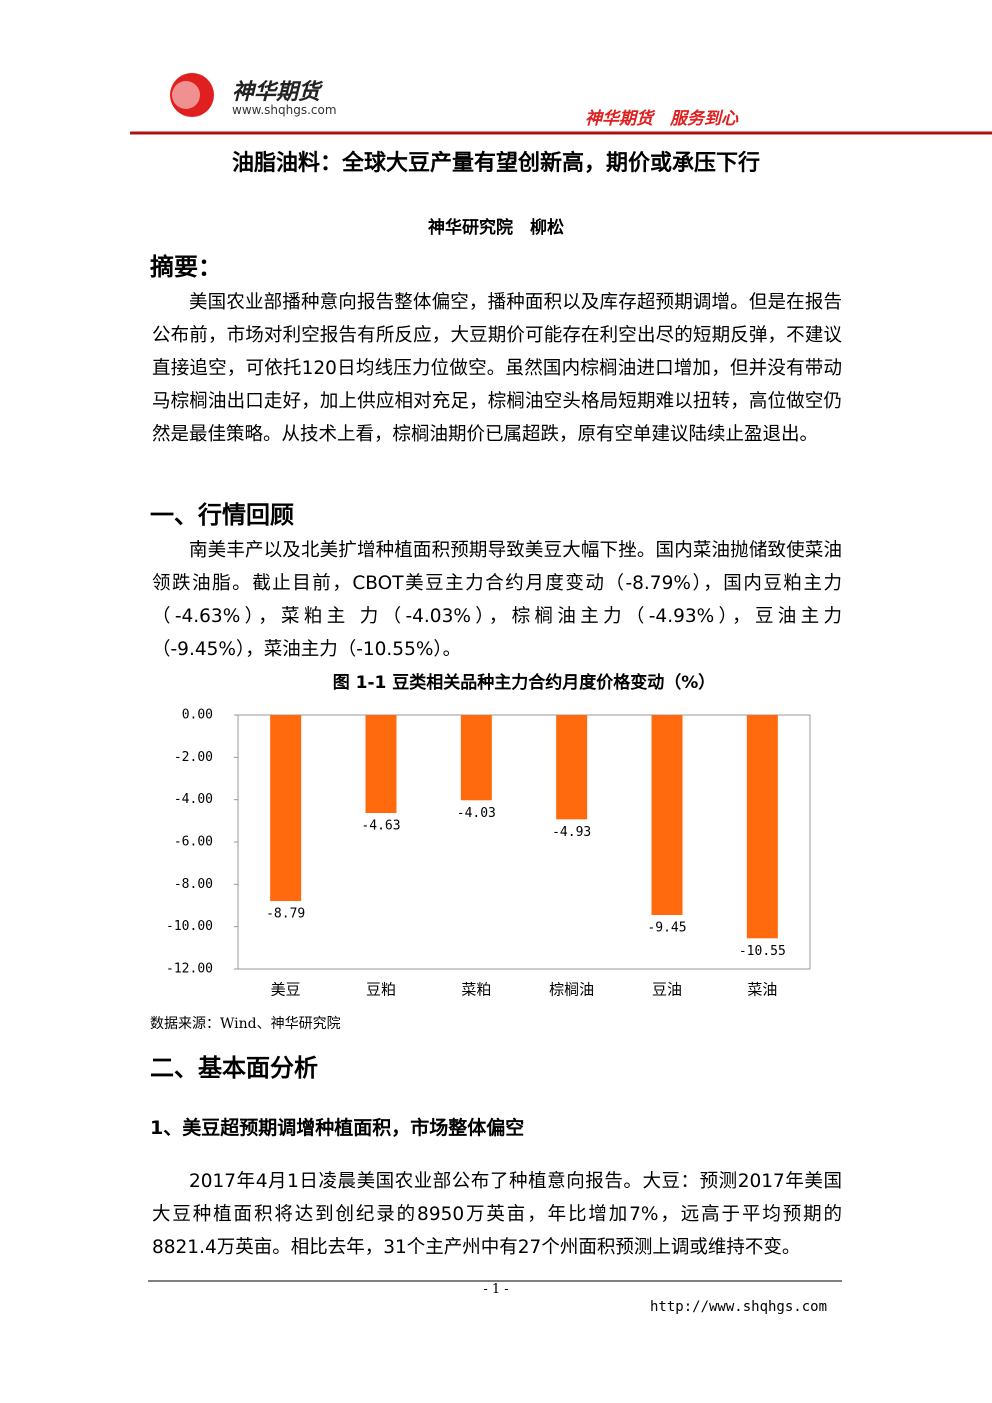  What do you see at coordinates (193, 757) in the screenshot?
I see `y-tick-label: -2.00` at bounding box center [193, 757].